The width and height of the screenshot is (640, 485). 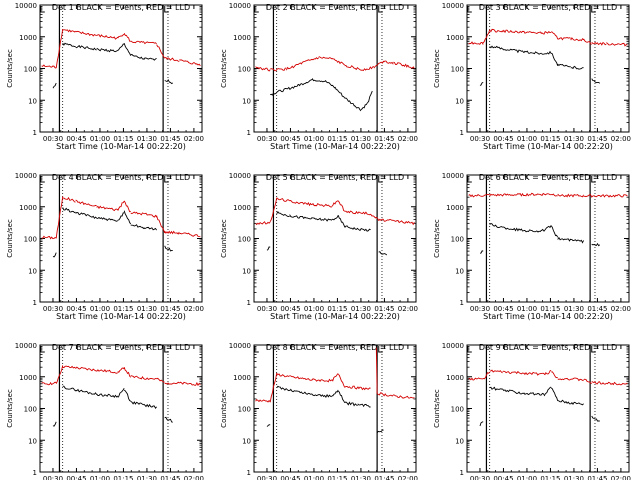 What do you see at coordinates (121, 7) in the screenshot?
I see `panel-title: Det 1 BLACK = Events, RED = LLD` at bounding box center [121, 7].